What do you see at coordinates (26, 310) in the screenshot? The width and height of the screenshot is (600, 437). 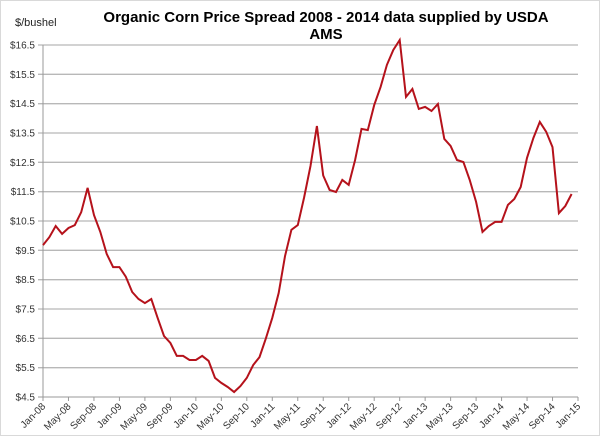 I see `y-tick-label: $7.5` at bounding box center [26, 310].